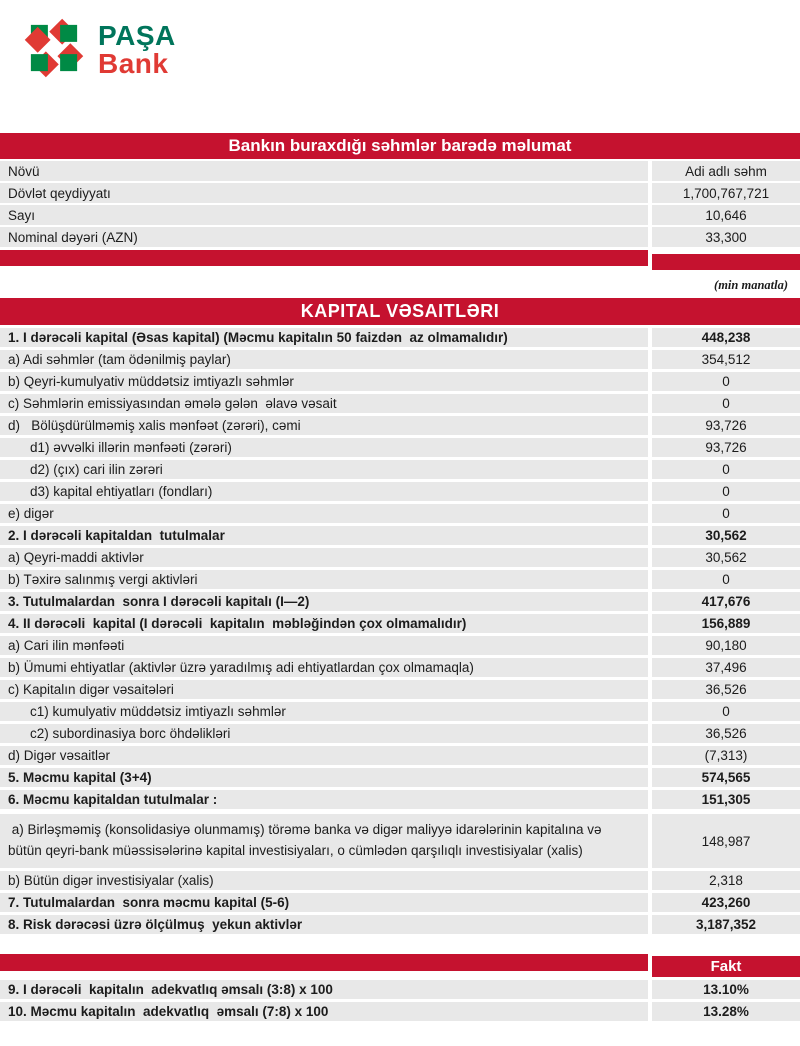 This screenshot has width=800, height=1046. Describe the element at coordinates (324, 777) in the screenshot. I see `row-label: 5. Məcmu kapital (3+4)` at that location.